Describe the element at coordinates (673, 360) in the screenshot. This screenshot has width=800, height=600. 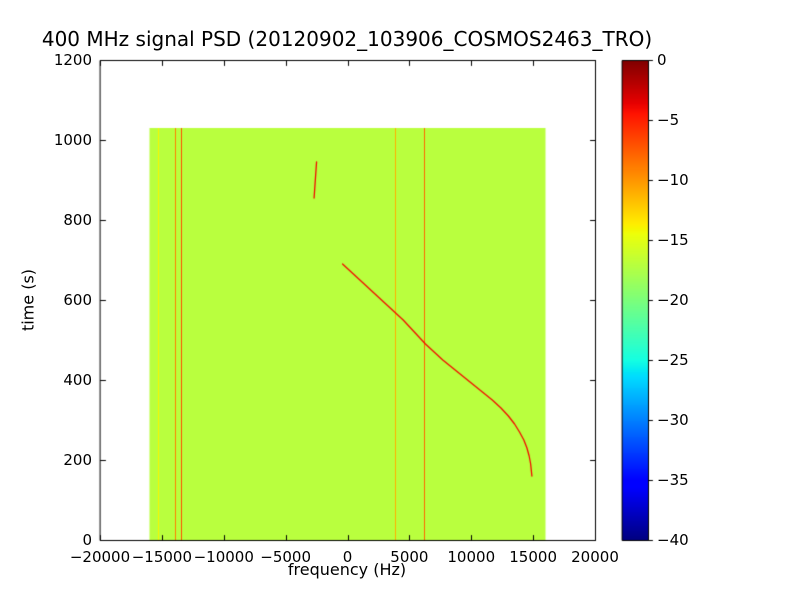
I see `colorbar-tick-label: −25` at that location.